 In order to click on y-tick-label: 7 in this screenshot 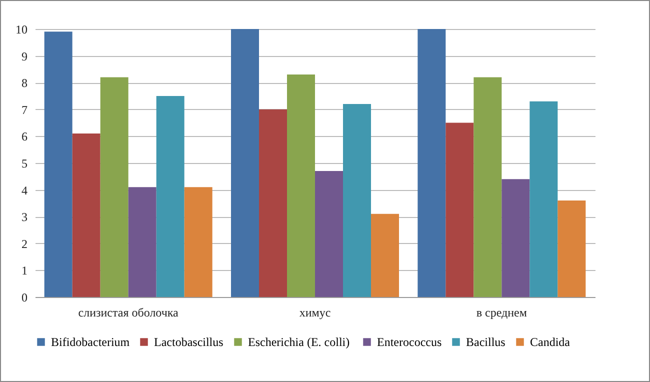, I will do `click(25, 109)`.